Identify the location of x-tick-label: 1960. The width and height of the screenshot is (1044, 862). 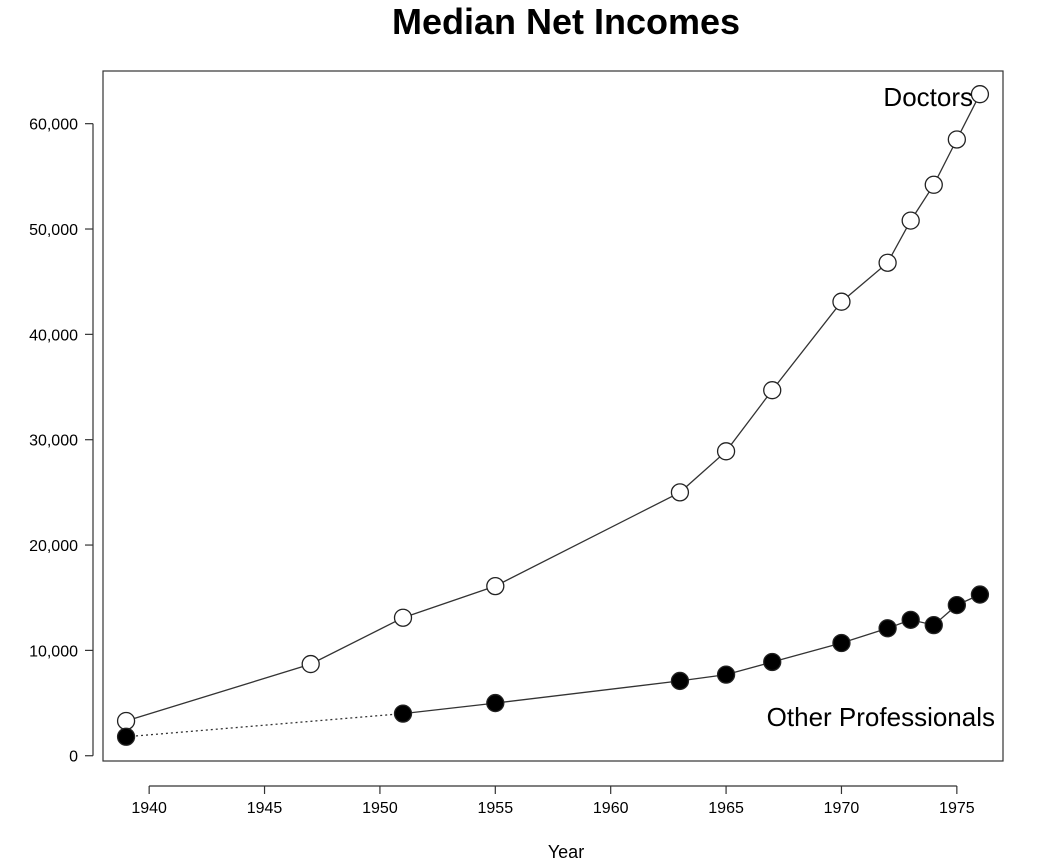
(611, 808).